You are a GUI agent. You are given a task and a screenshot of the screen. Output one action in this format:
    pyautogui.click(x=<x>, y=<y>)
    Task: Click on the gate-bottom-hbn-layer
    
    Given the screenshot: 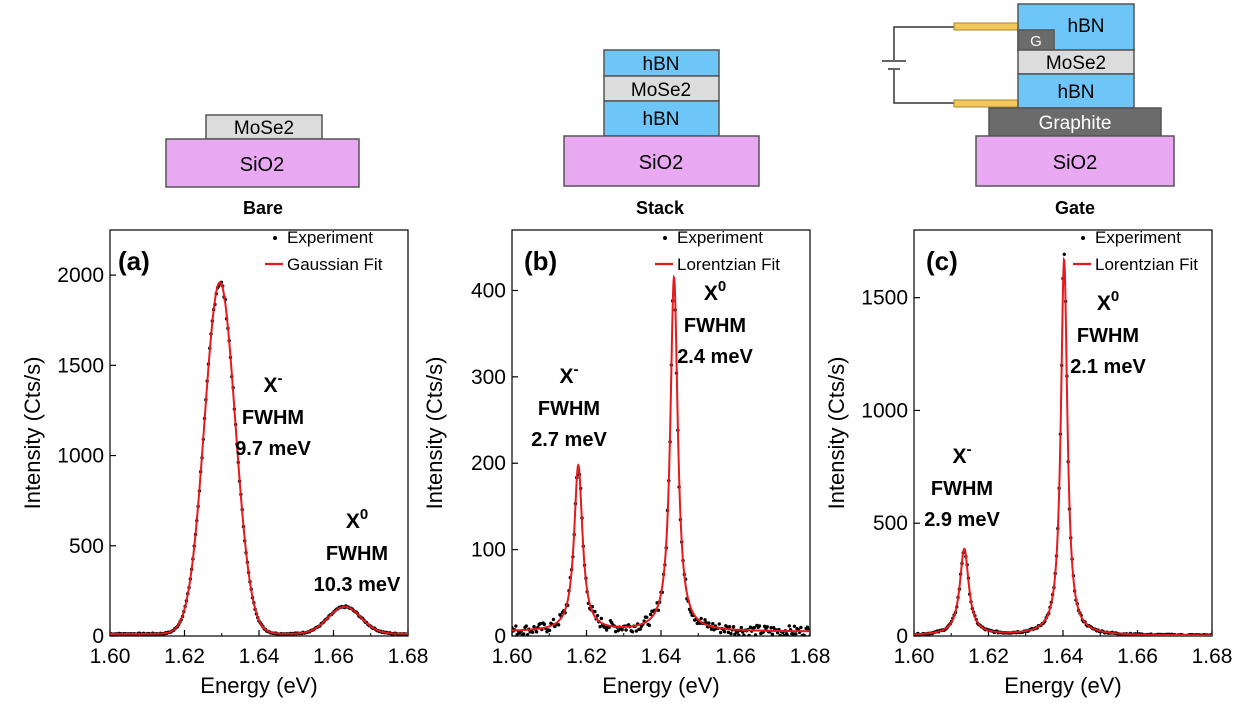 What is the action you would take?
    pyautogui.click(x=1076, y=91)
    